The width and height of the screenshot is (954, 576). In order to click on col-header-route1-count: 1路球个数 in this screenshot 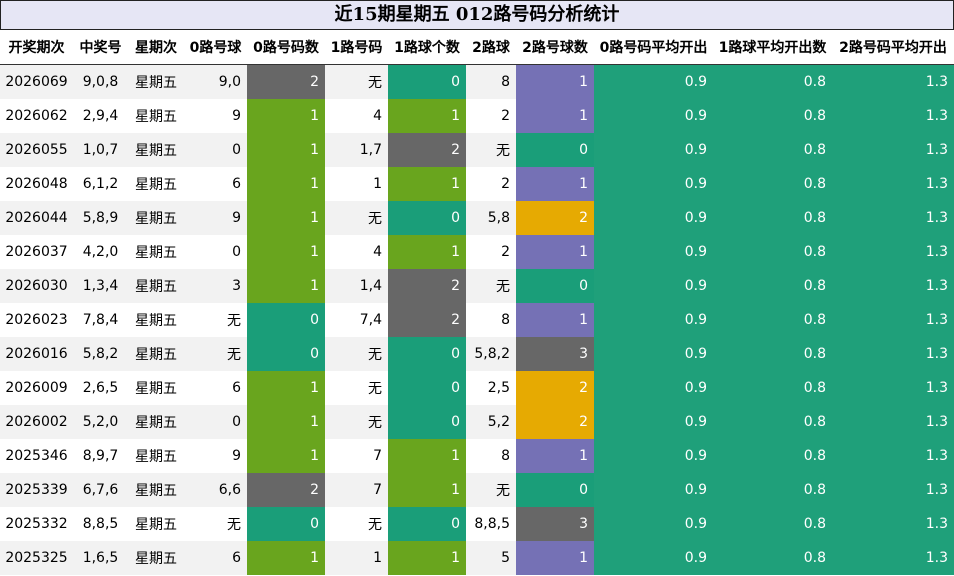, I will do `click(427, 47)`.